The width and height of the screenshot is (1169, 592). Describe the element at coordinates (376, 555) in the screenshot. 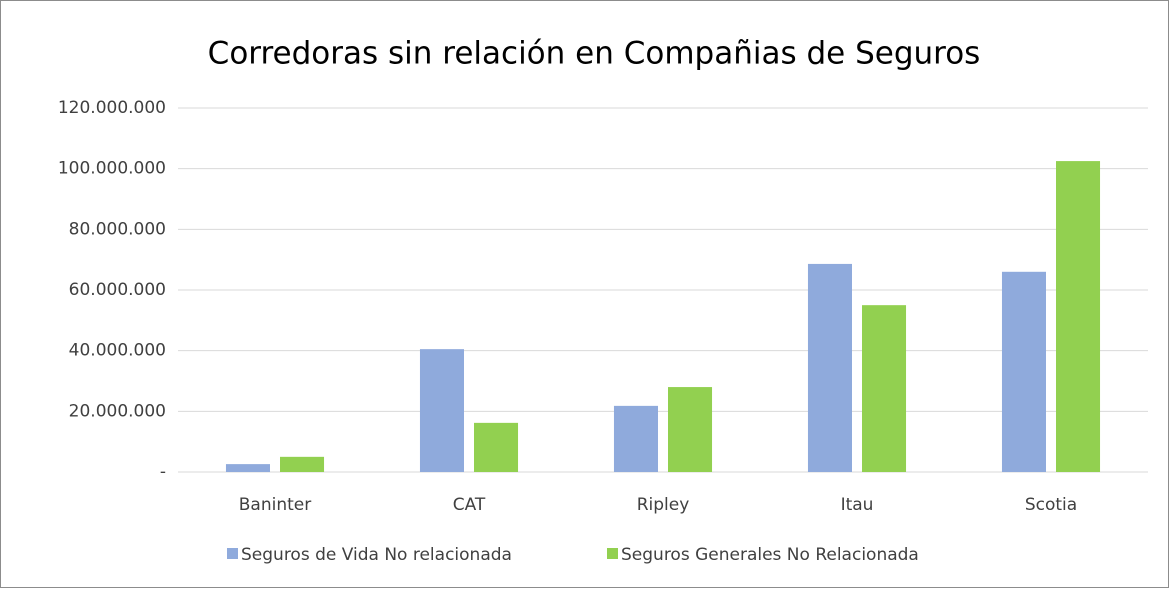

I see `legend-label: Seguros de Vida No relacionada` at that location.